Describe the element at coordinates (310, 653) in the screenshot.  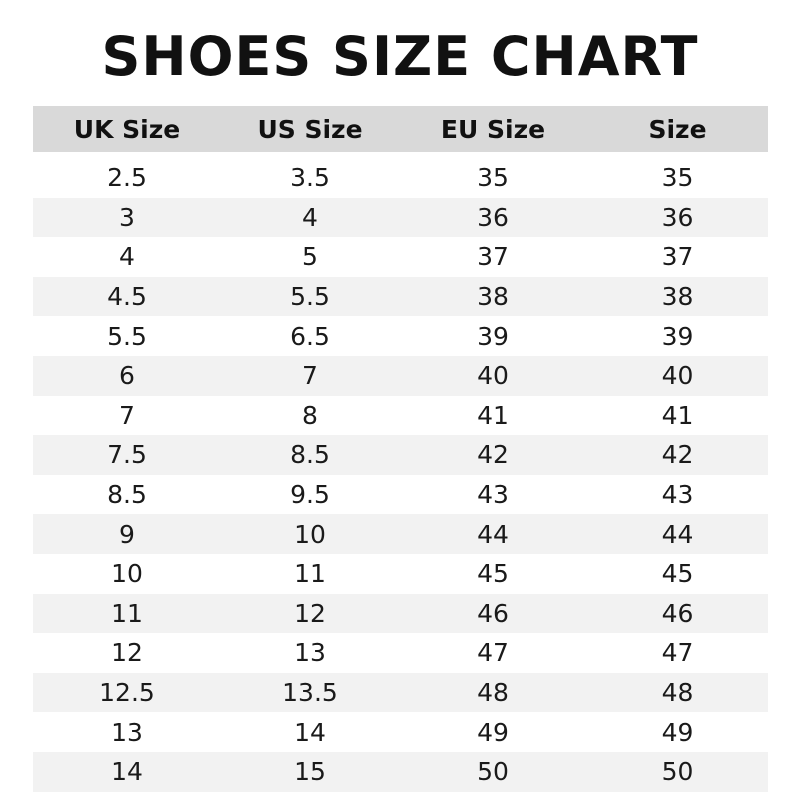
I see `cell-us-size: 13` at that location.